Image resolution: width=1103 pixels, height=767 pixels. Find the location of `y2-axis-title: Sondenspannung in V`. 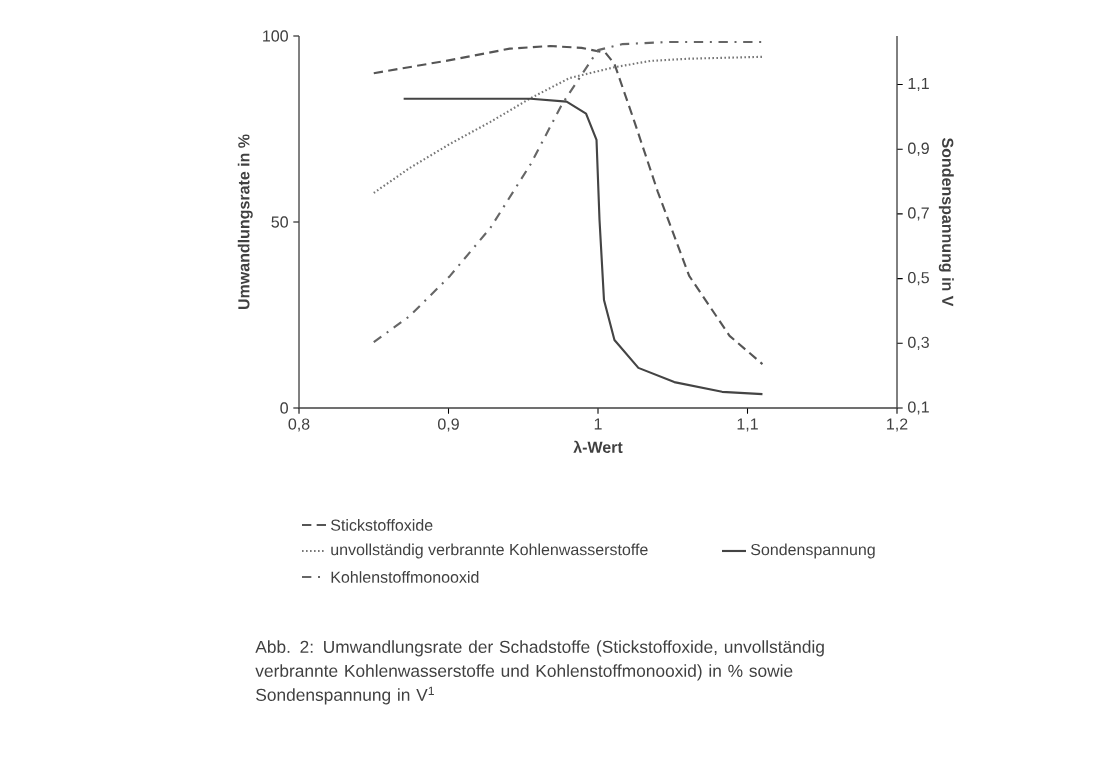

y2-axis-title: Sondenspannung in V is located at coordinates (946, 222).